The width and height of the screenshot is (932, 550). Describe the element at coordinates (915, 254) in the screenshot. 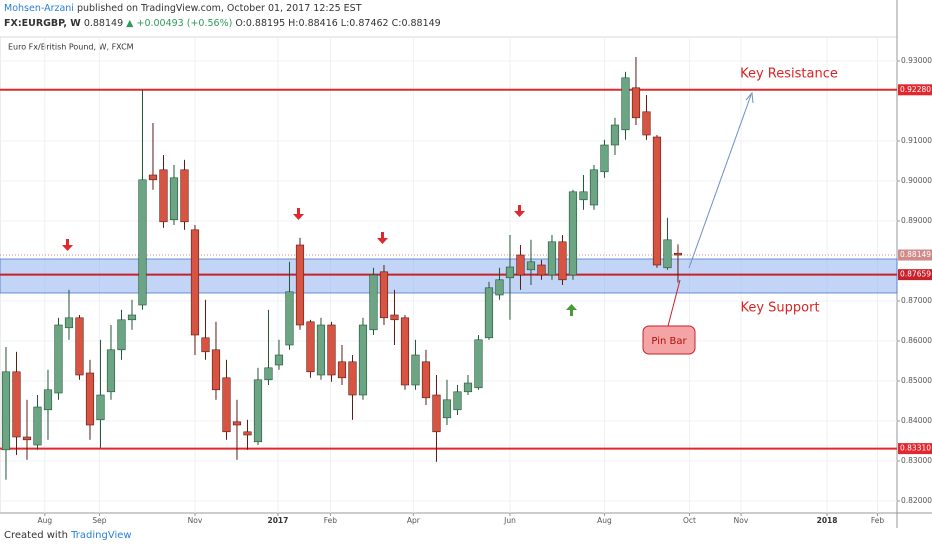

I see `level-label: 0.88149` at that location.